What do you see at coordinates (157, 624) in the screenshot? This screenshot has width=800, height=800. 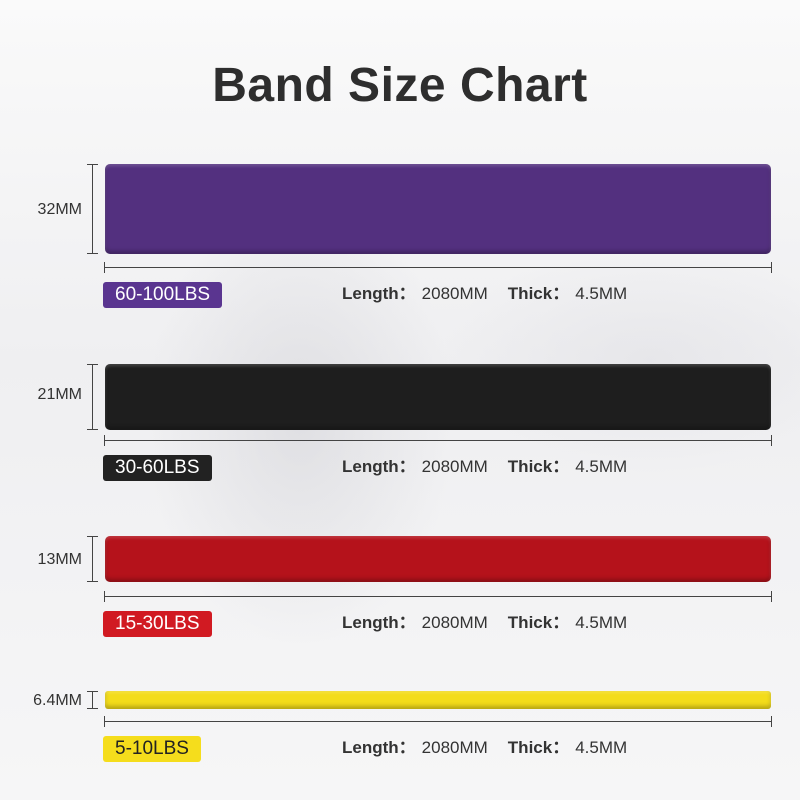 I see `resistance-badge: 15-30LBS` at bounding box center [157, 624].